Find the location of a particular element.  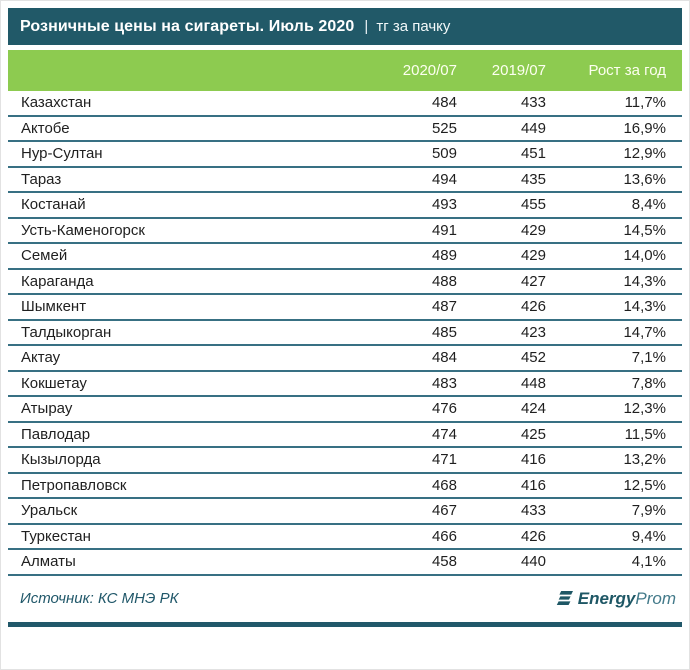

region-cell: Караганда is located at coordinates (57, 281).